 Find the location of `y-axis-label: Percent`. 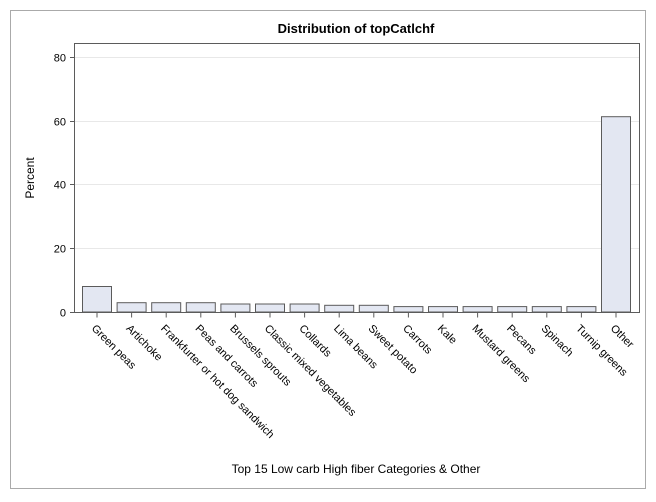

y-axis-label: Percent is located at coordinates (30, 178).